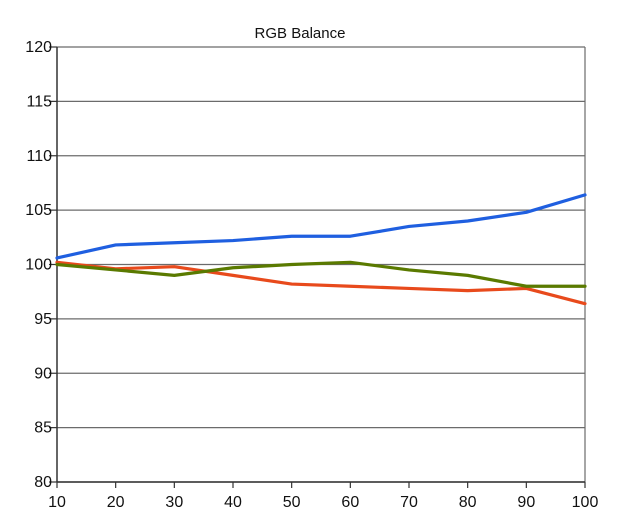 The width and height of the screenshot is (630, 530). I want to click on y-tick-label: 105, so click(38, 210).